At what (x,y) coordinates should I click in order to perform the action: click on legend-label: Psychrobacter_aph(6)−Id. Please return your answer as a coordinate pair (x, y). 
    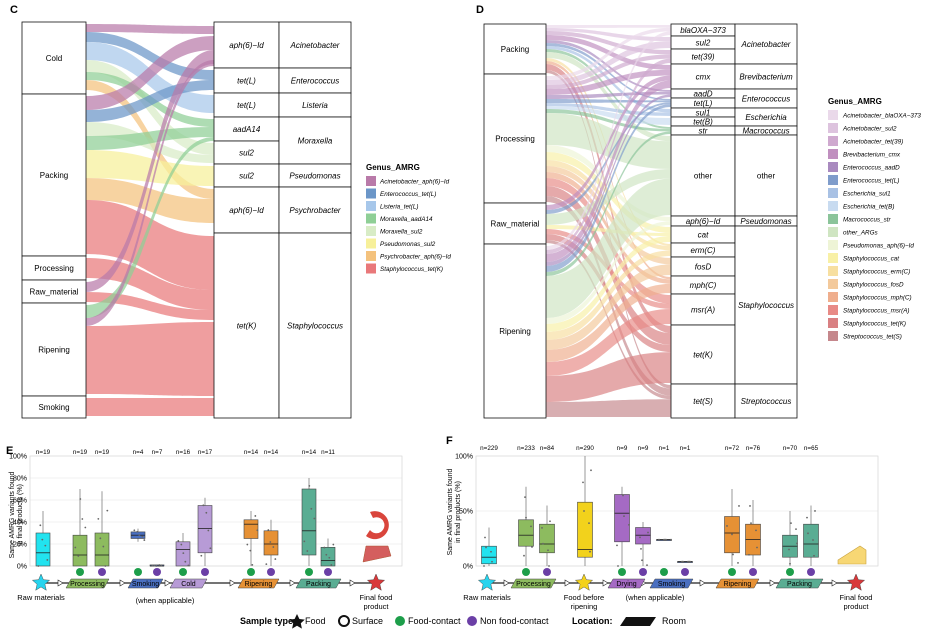
    Looking at the image, I should click on (415, 257).